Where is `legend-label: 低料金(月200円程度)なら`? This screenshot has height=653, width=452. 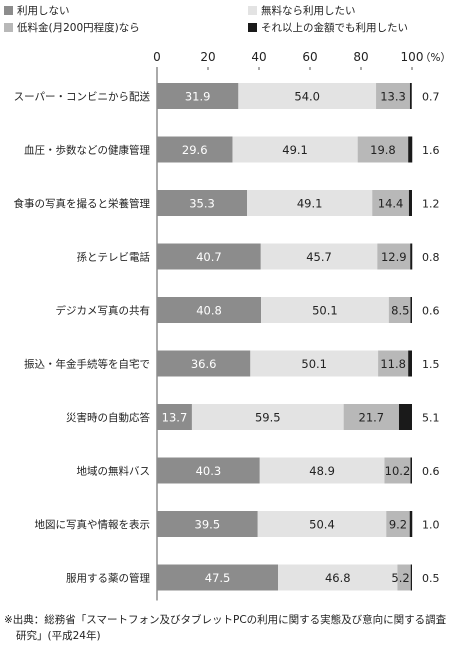 legend-label: 低料金(月200円程度)なら is located at coordinates (78, 28).